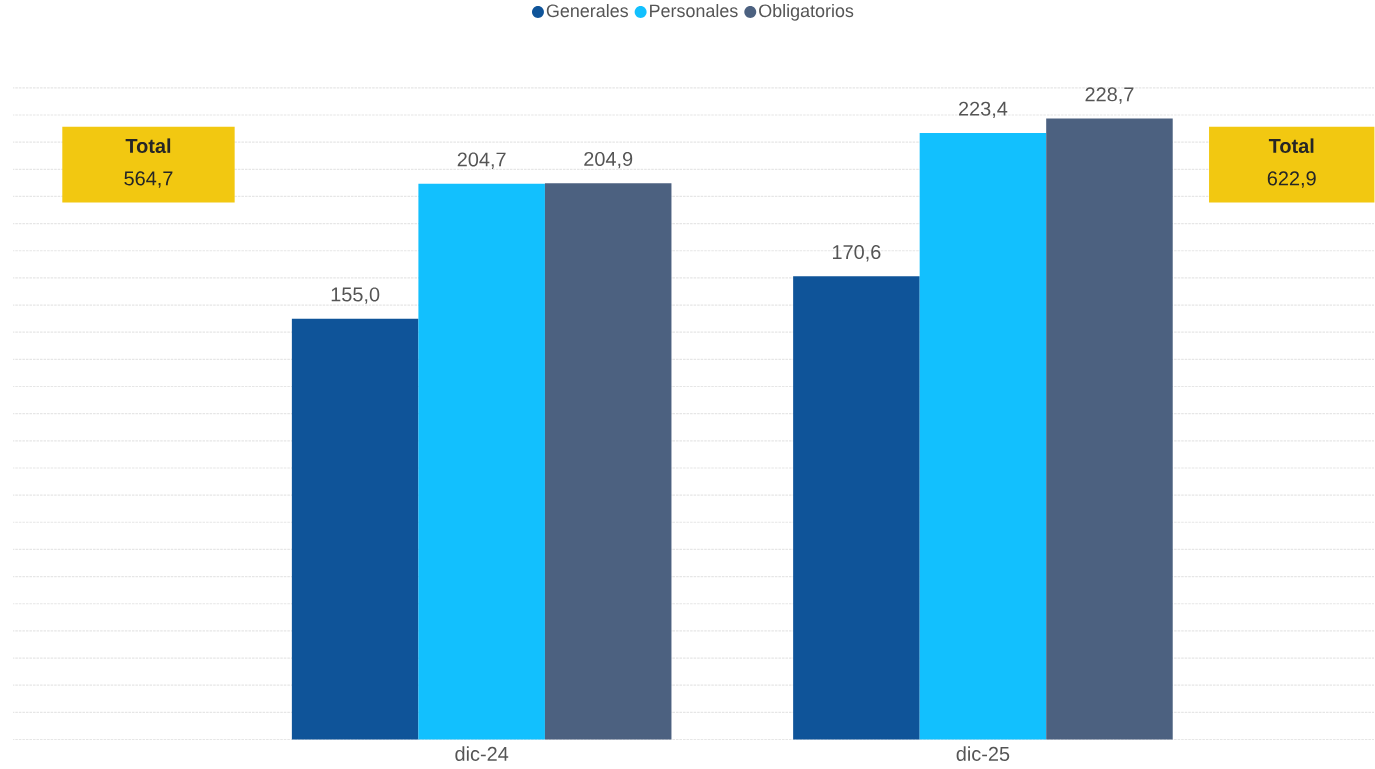 The height and width of the screenshot is (769, 1375). I want to click on data-label: 223,4, so click(983, 109).